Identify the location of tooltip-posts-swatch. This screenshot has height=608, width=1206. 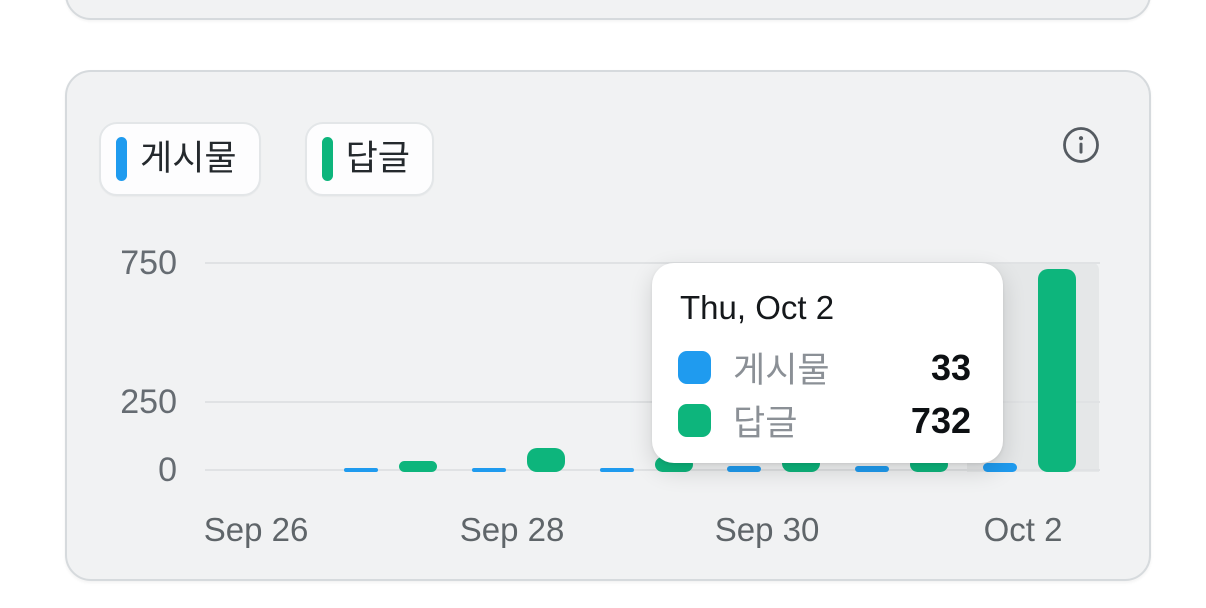
(694, 367).